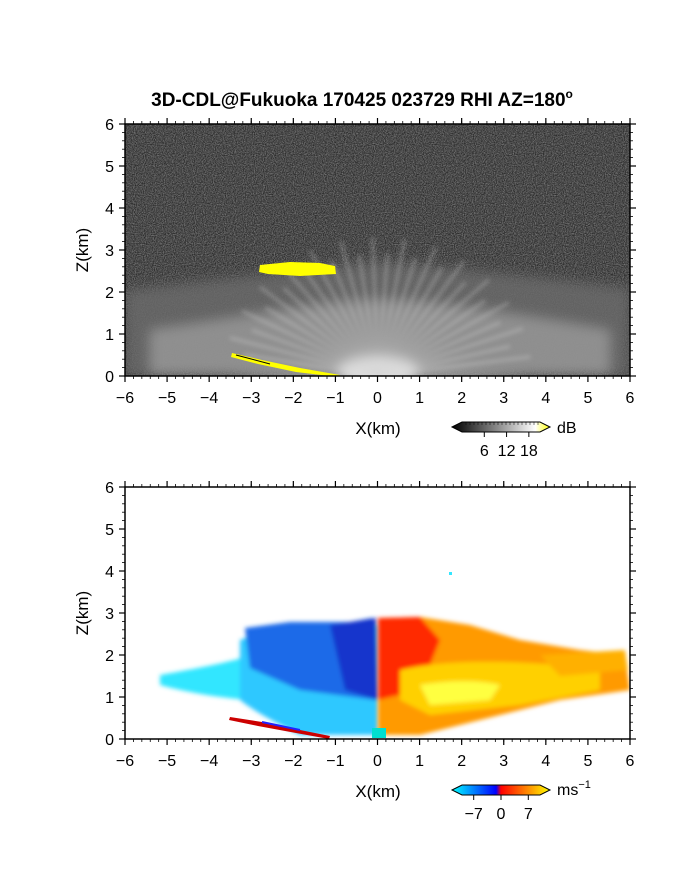 This screenshot has height=880, width=680. What do you see at coordinates (529, 451) in the screenshot?
I see `colorbar-tick-label: 18` at bounding box center [529, 451].